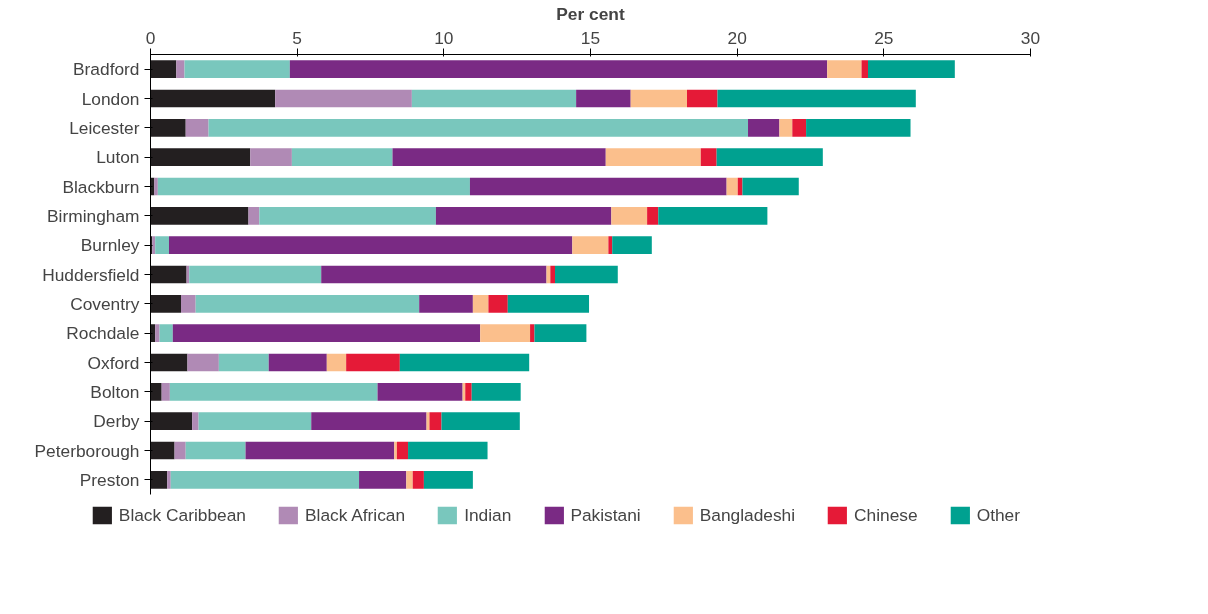  Describe the element at coordinates (884, 37) in the screenshot. I see `x-tick-label: 25` at that location.